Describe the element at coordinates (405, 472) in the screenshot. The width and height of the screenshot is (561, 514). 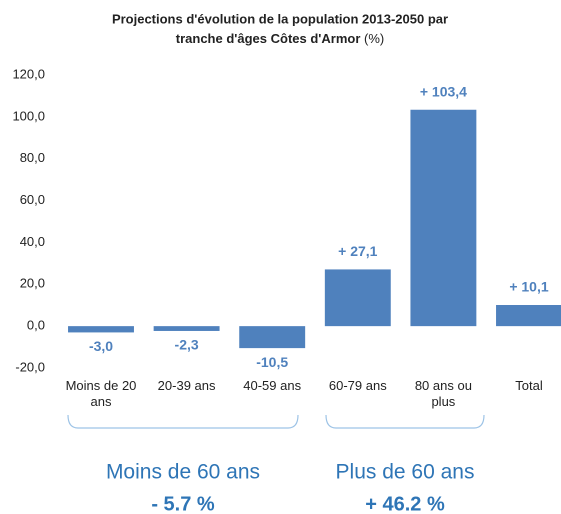
I see `group-label: Plus de 60 ans` at that location.